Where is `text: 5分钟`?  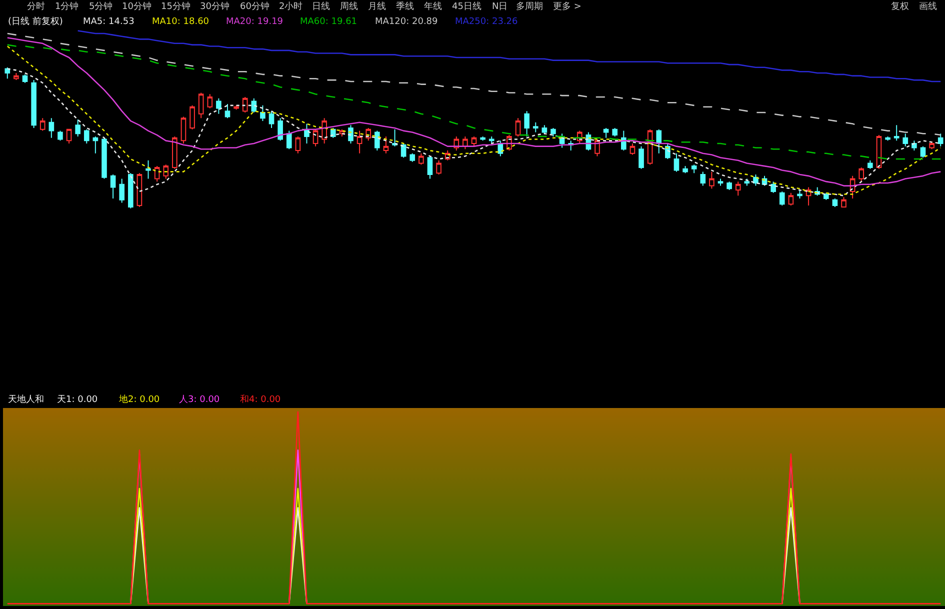
text: 5分钟 is located at coordinates (101, 6).